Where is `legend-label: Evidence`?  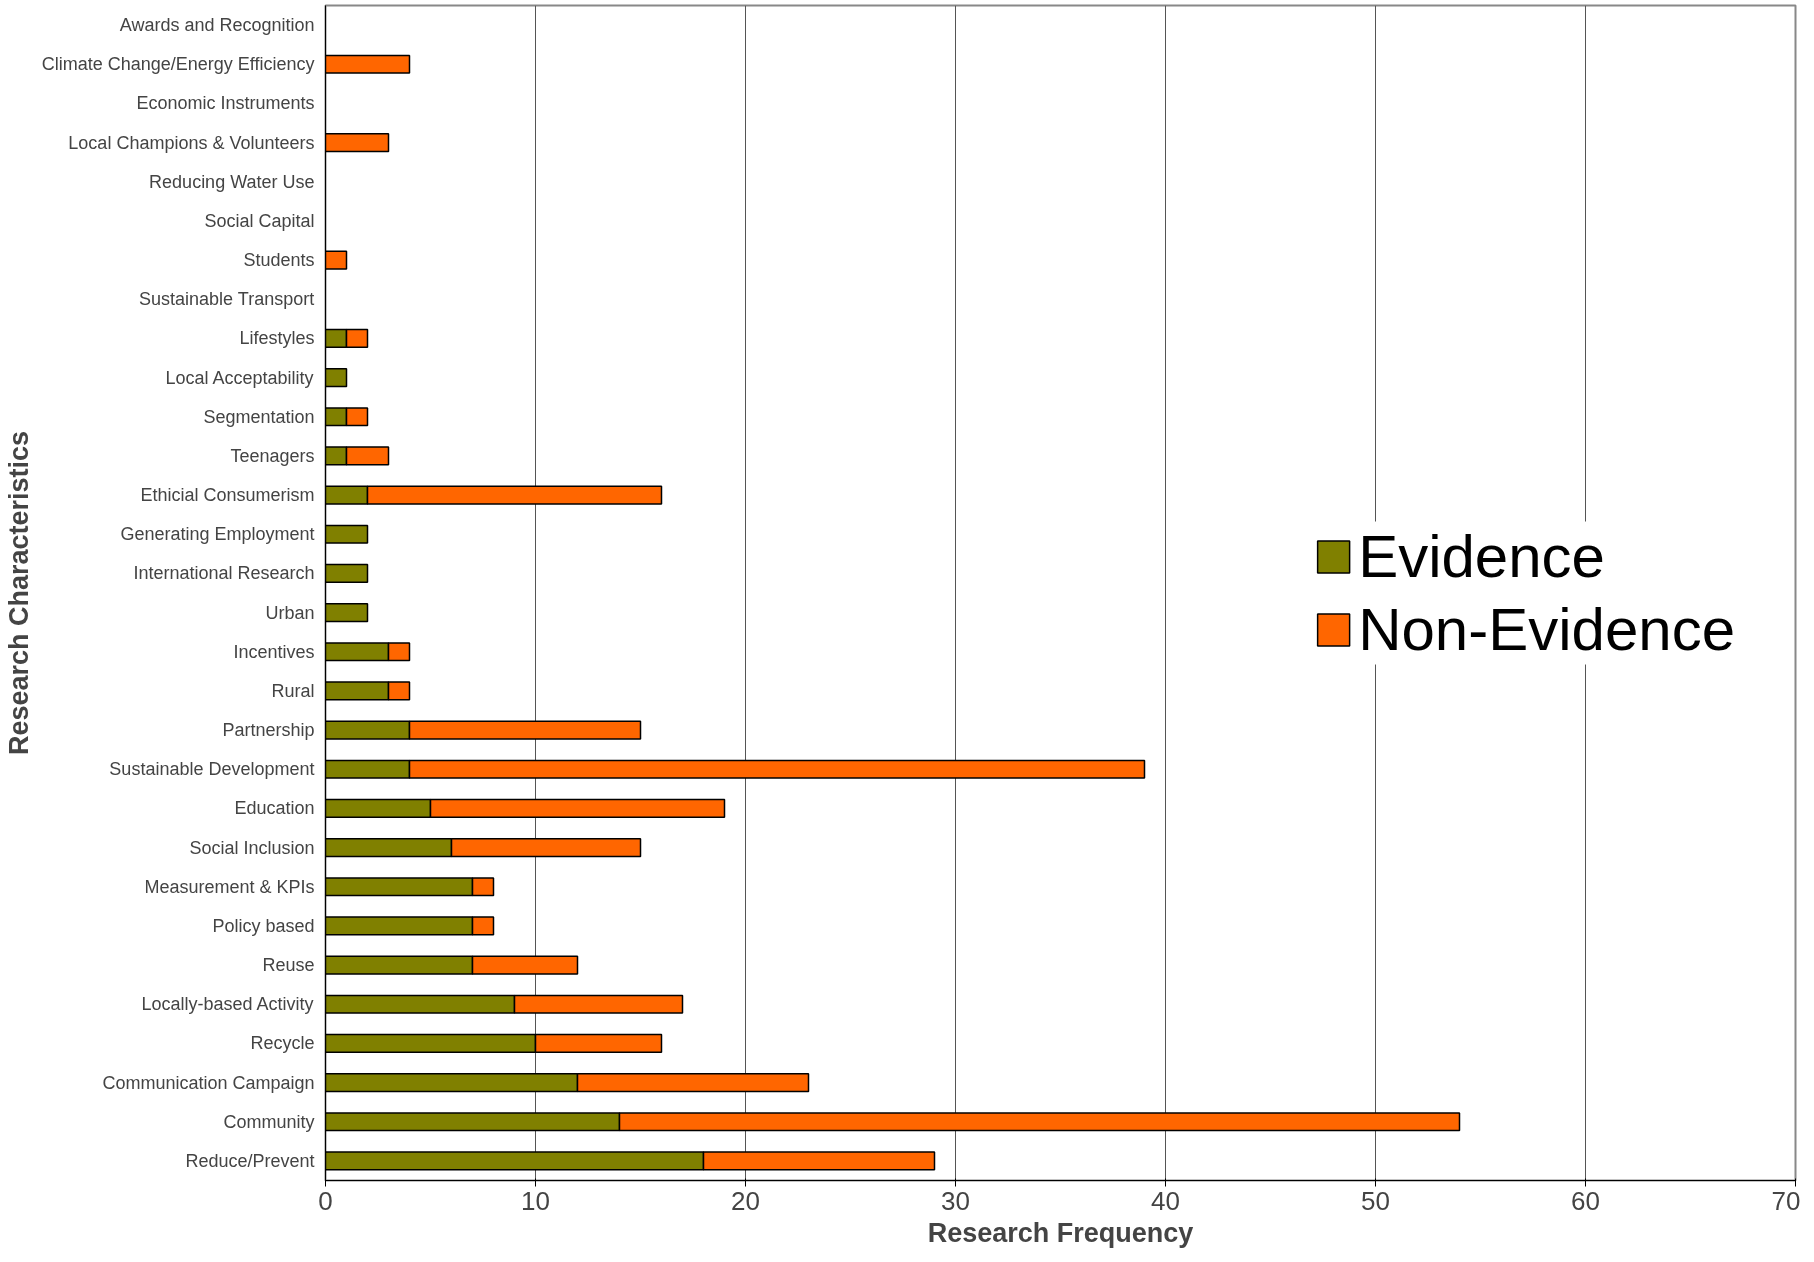
legend-label: Evidence is located at coordinates (1481, 556).